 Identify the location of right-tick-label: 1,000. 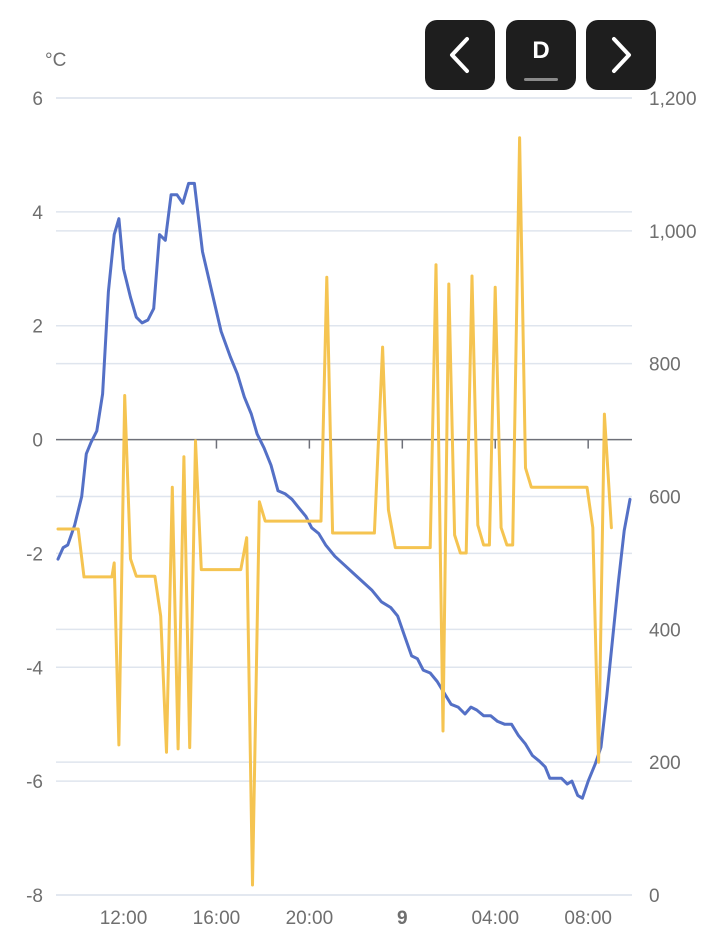
(673, 232).